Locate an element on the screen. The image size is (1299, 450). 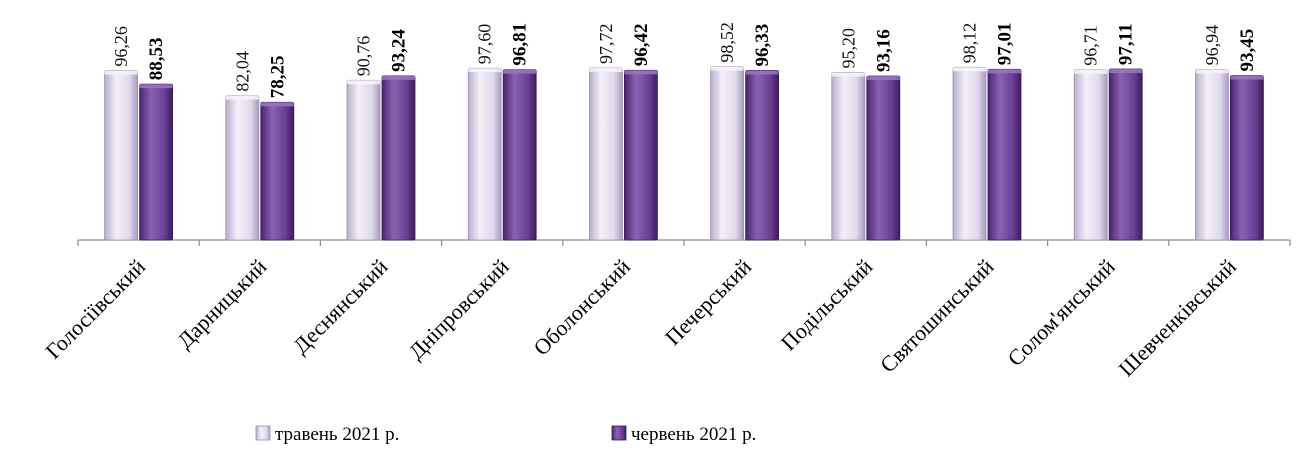
category-label: Подільський is located at coordinates (827, 305).